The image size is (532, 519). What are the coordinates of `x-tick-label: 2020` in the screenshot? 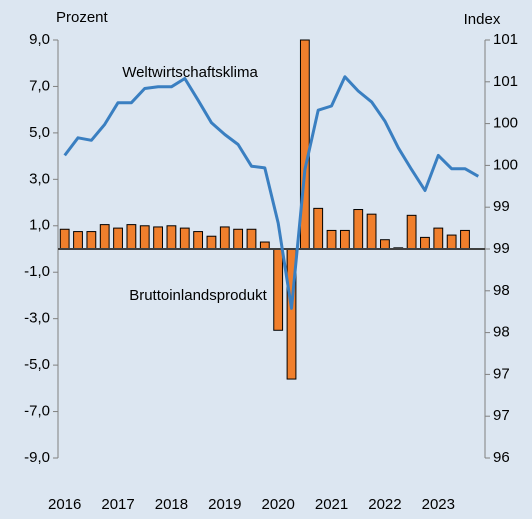 It's located at (277, 504).